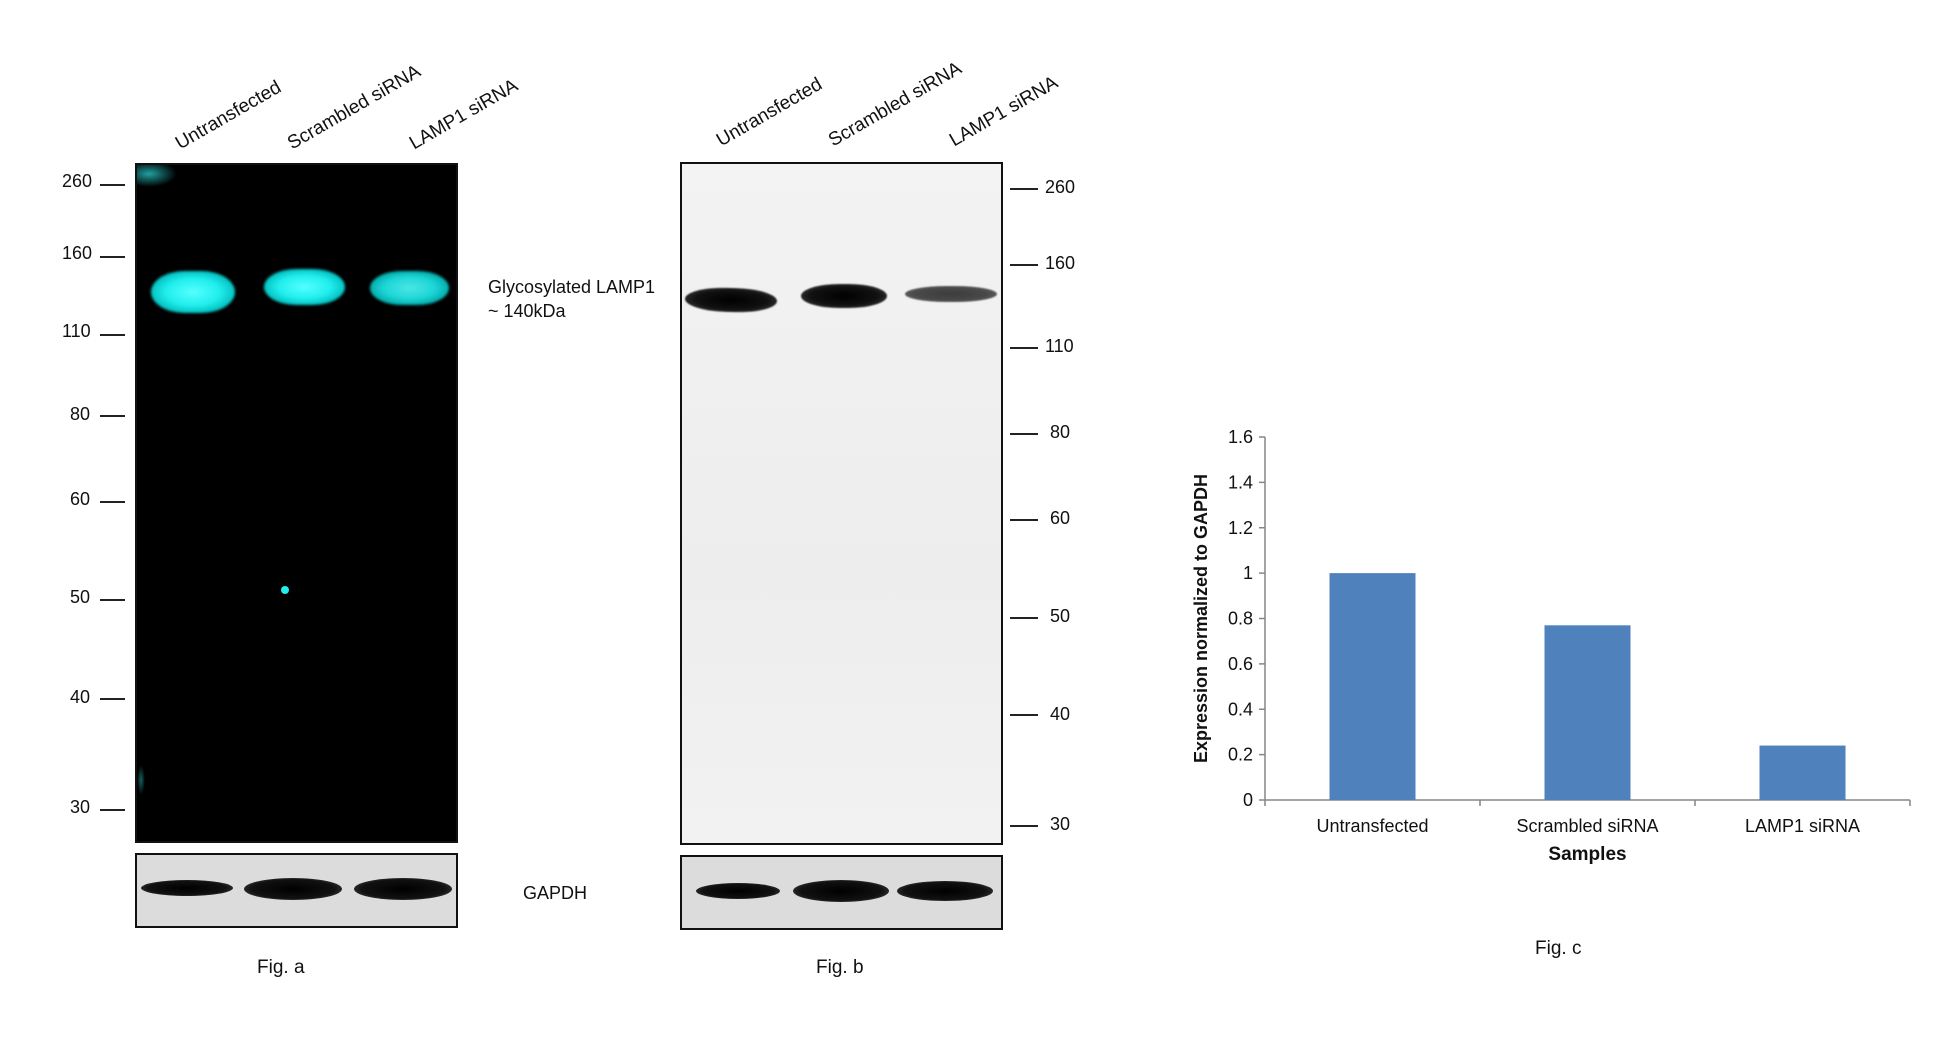  I want to click on fig-c-caption: Fig. c, so click(1558, 948).